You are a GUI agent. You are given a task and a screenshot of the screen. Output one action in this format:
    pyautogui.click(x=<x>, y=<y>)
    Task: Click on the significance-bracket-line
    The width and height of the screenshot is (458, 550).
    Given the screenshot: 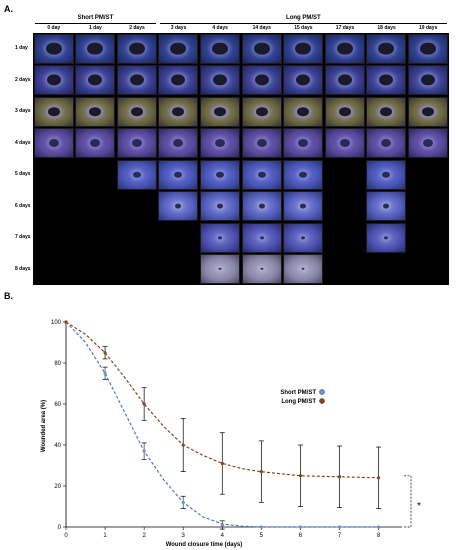 What is the action you would take?
    pyautogui.click(x=408, y=501)
    